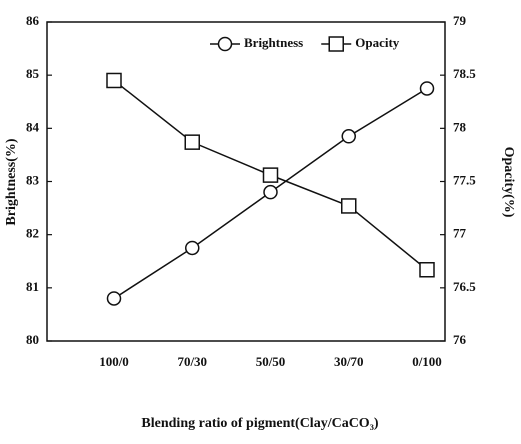  I want to click on y-tick-label: 81, so click(32, 286).